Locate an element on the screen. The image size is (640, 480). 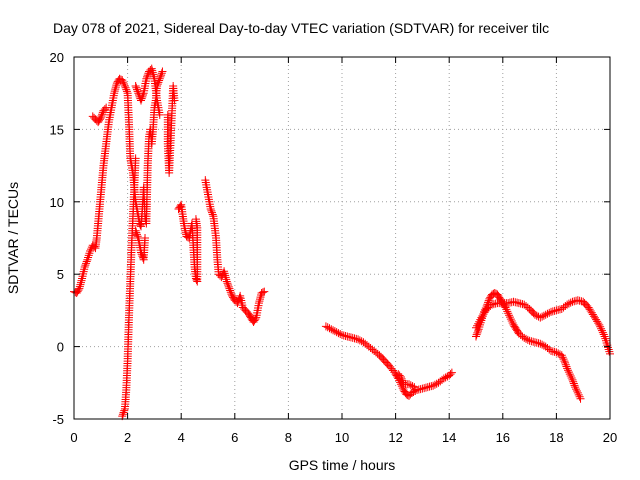
x-tick-label: 16 is located at coordinates (503, 437).